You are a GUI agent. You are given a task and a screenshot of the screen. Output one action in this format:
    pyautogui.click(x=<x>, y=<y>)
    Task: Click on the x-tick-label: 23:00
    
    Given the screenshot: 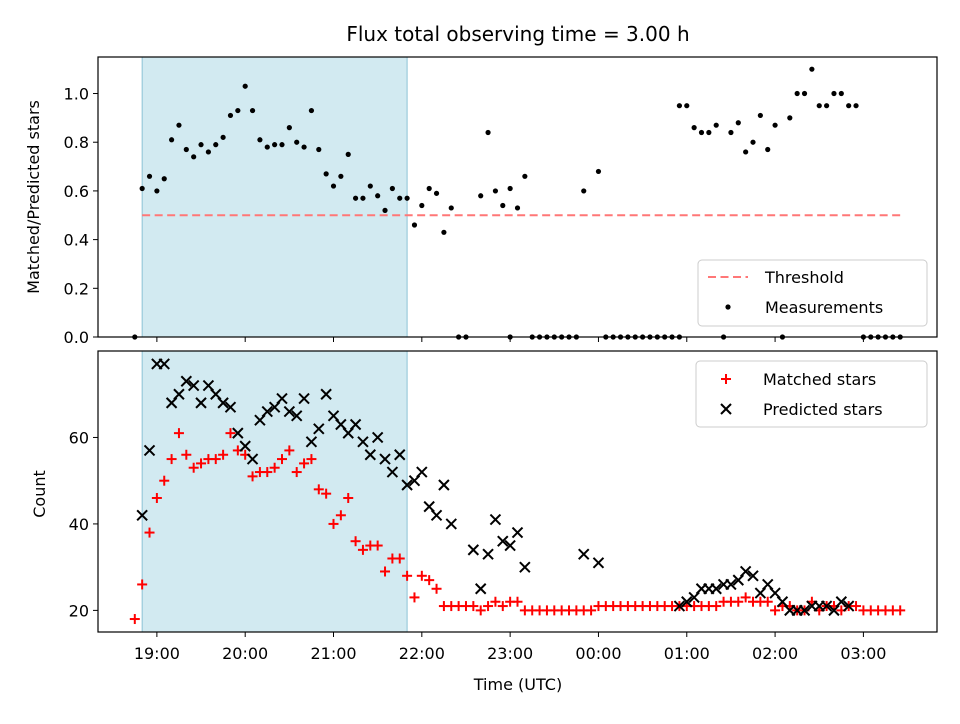 What is the action you would take?
    pyautogui.click(x=510, y=653)
    